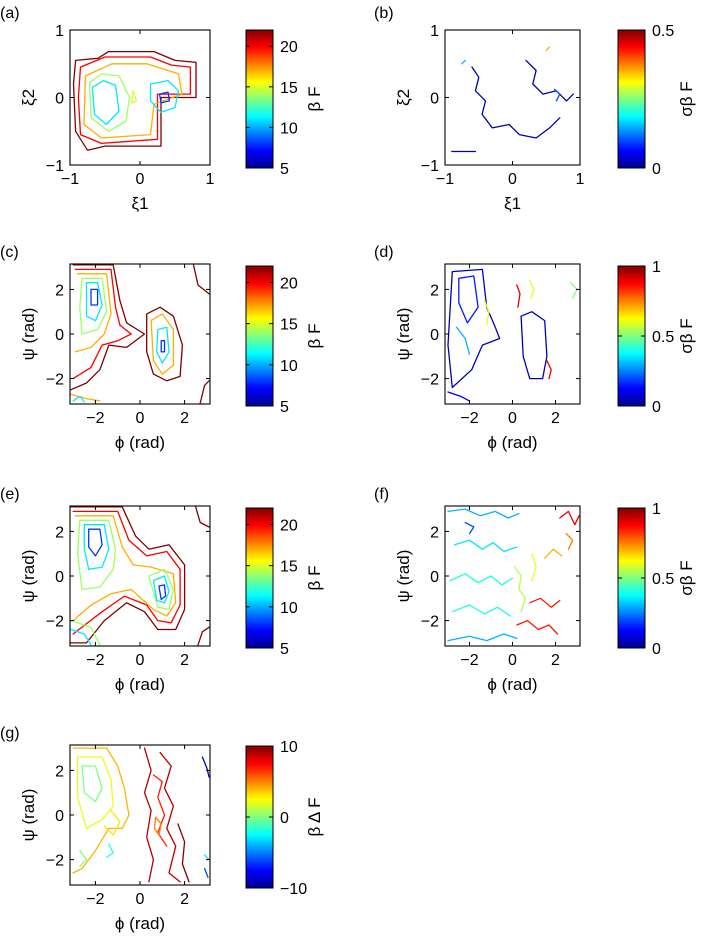 Image resolution: width=724 pixels, height=948 pixels. I want to click on colorbar-label: β Δ F, so click(314, 816).